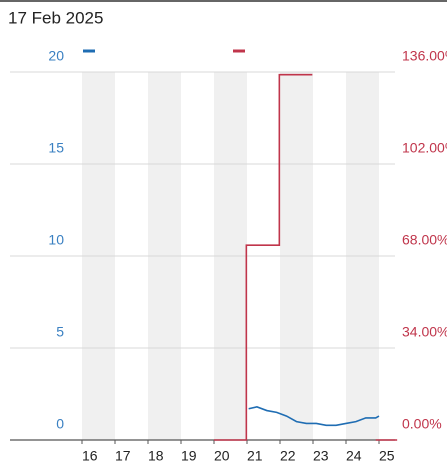  Describe the element at coordinates (56, 56) in the screenshot. I see `y-tick-label: 20` at that location.